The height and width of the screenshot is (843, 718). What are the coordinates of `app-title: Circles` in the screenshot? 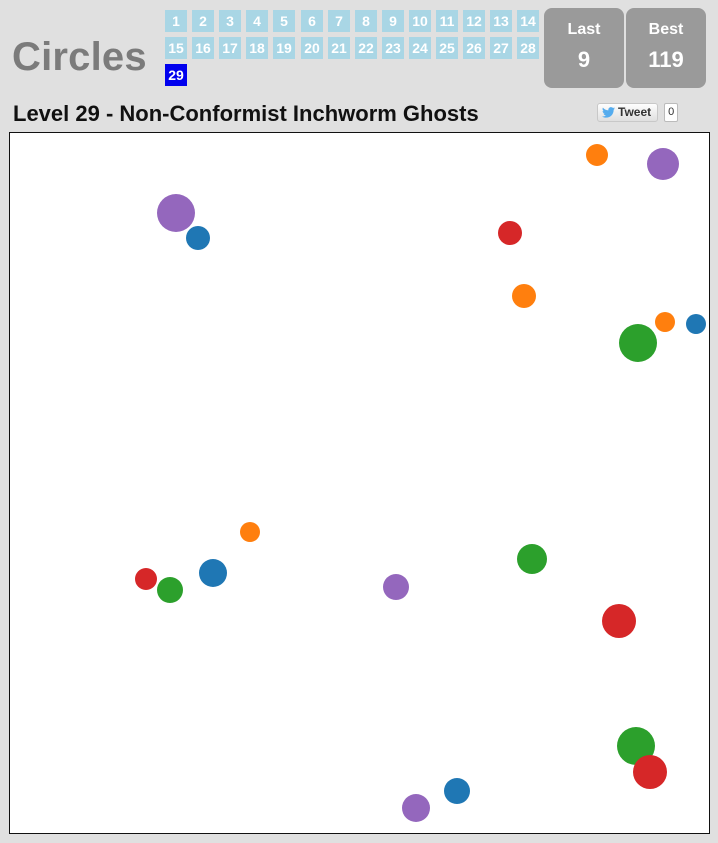 It's located at (79, 57).